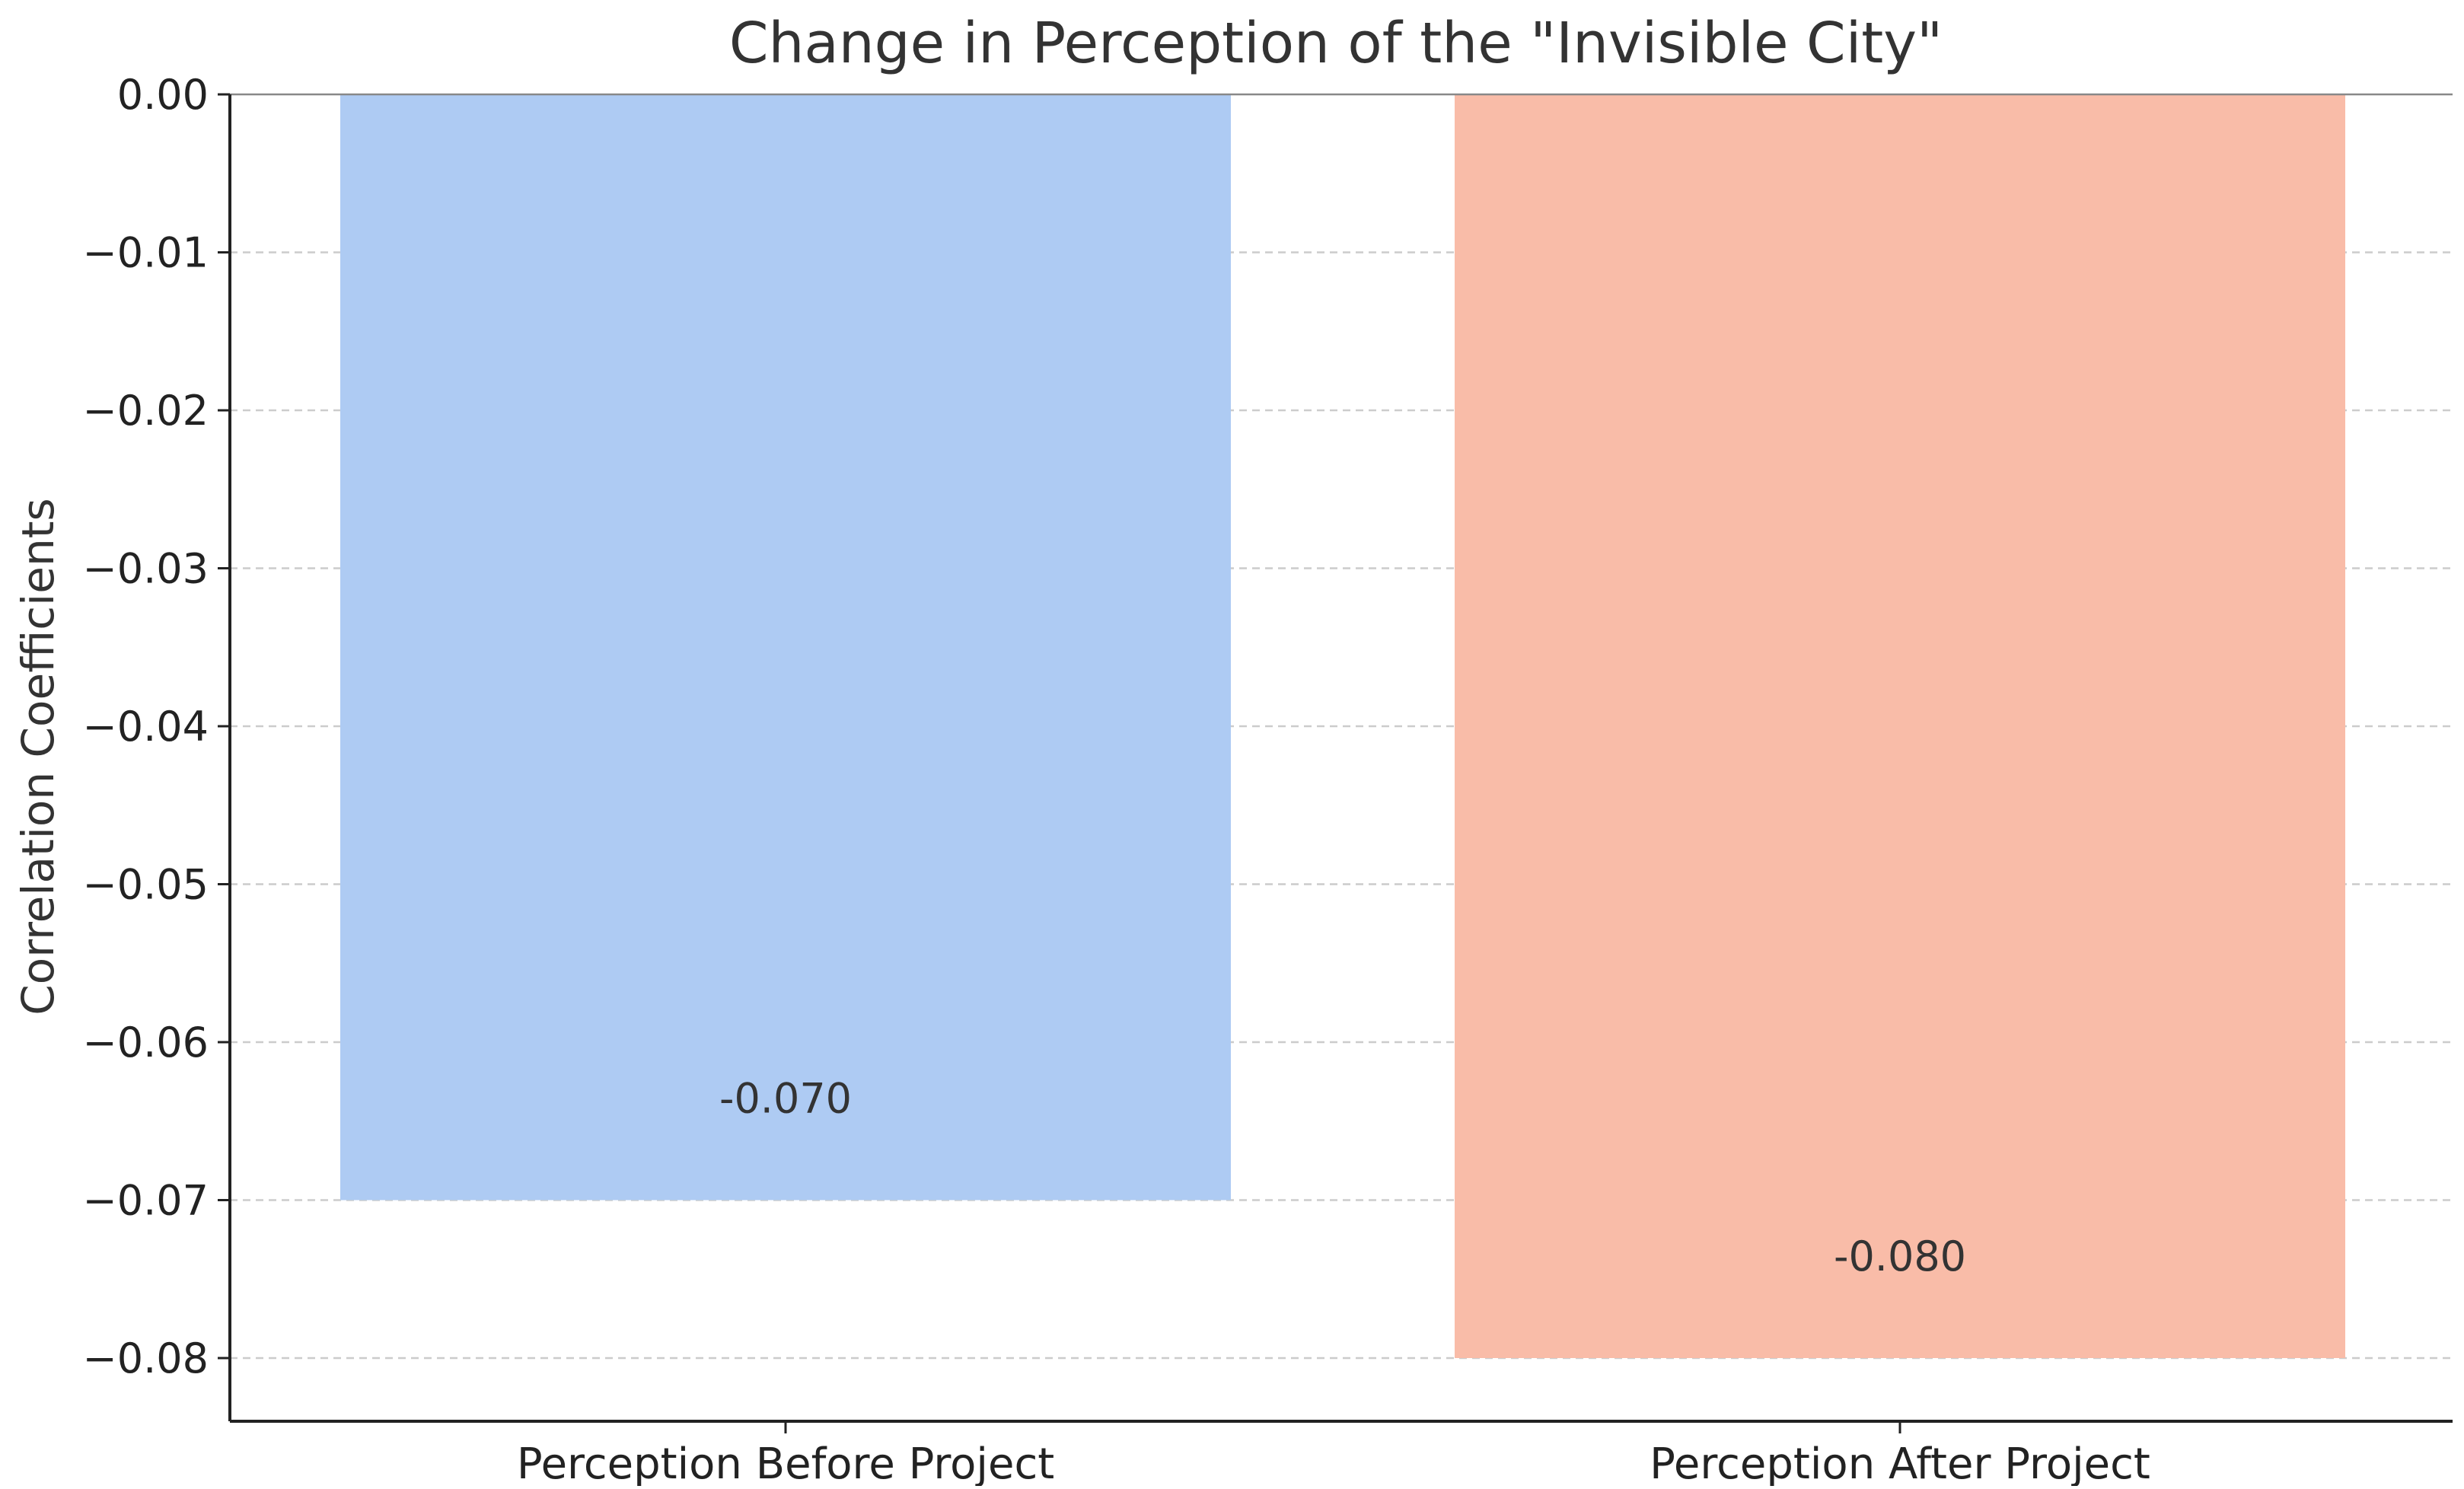 Image resolution: width=2464 pixels, height=1489 pixels. Describe the element at coordinates (786, 1463) in the screenshot. I see `x-tick-label: Perception Before Project` at that location.